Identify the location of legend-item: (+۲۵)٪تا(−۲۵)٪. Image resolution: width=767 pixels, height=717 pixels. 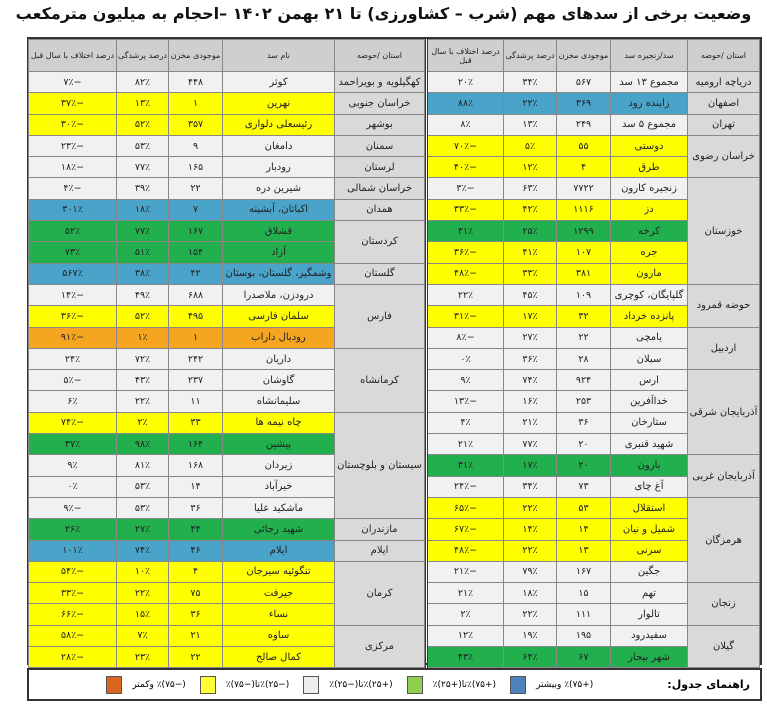
(348, 684).